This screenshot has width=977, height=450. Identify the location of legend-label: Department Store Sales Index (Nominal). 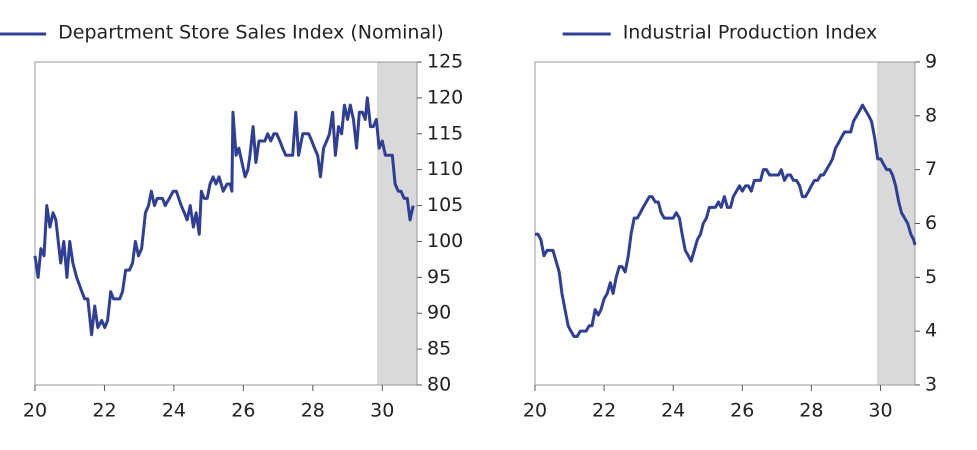
(251, 33).